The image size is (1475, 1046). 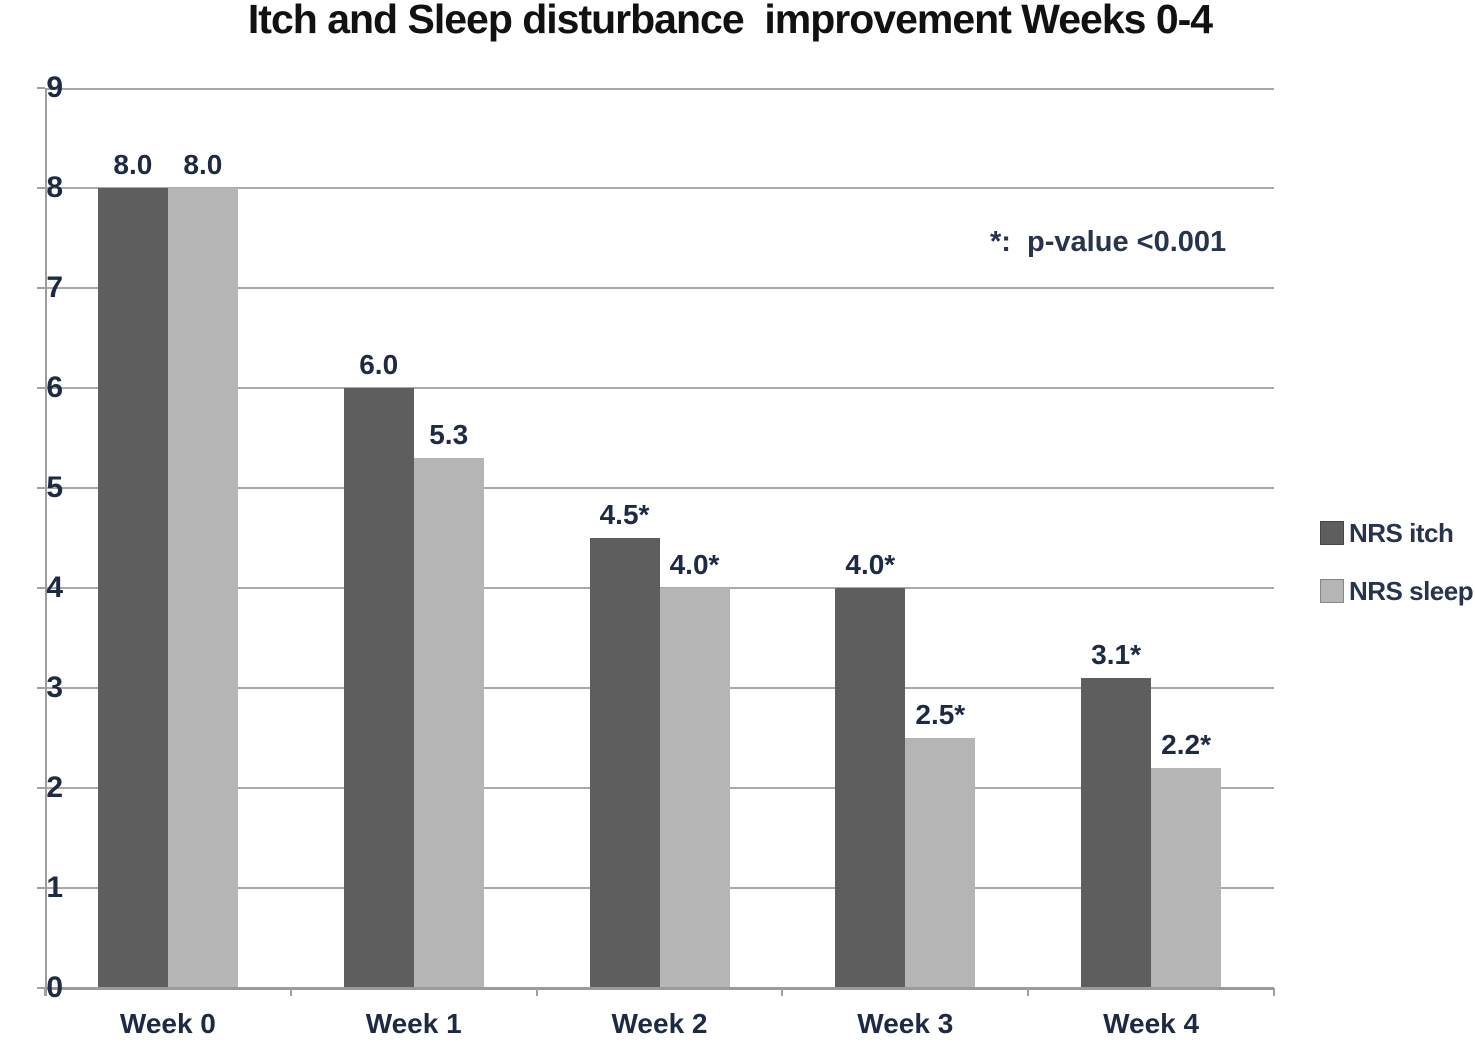 What do you see at coordinates (449, 434) in the screenshot?
I see `bar-value-label: 5.3` at bounding box center [449, 434].